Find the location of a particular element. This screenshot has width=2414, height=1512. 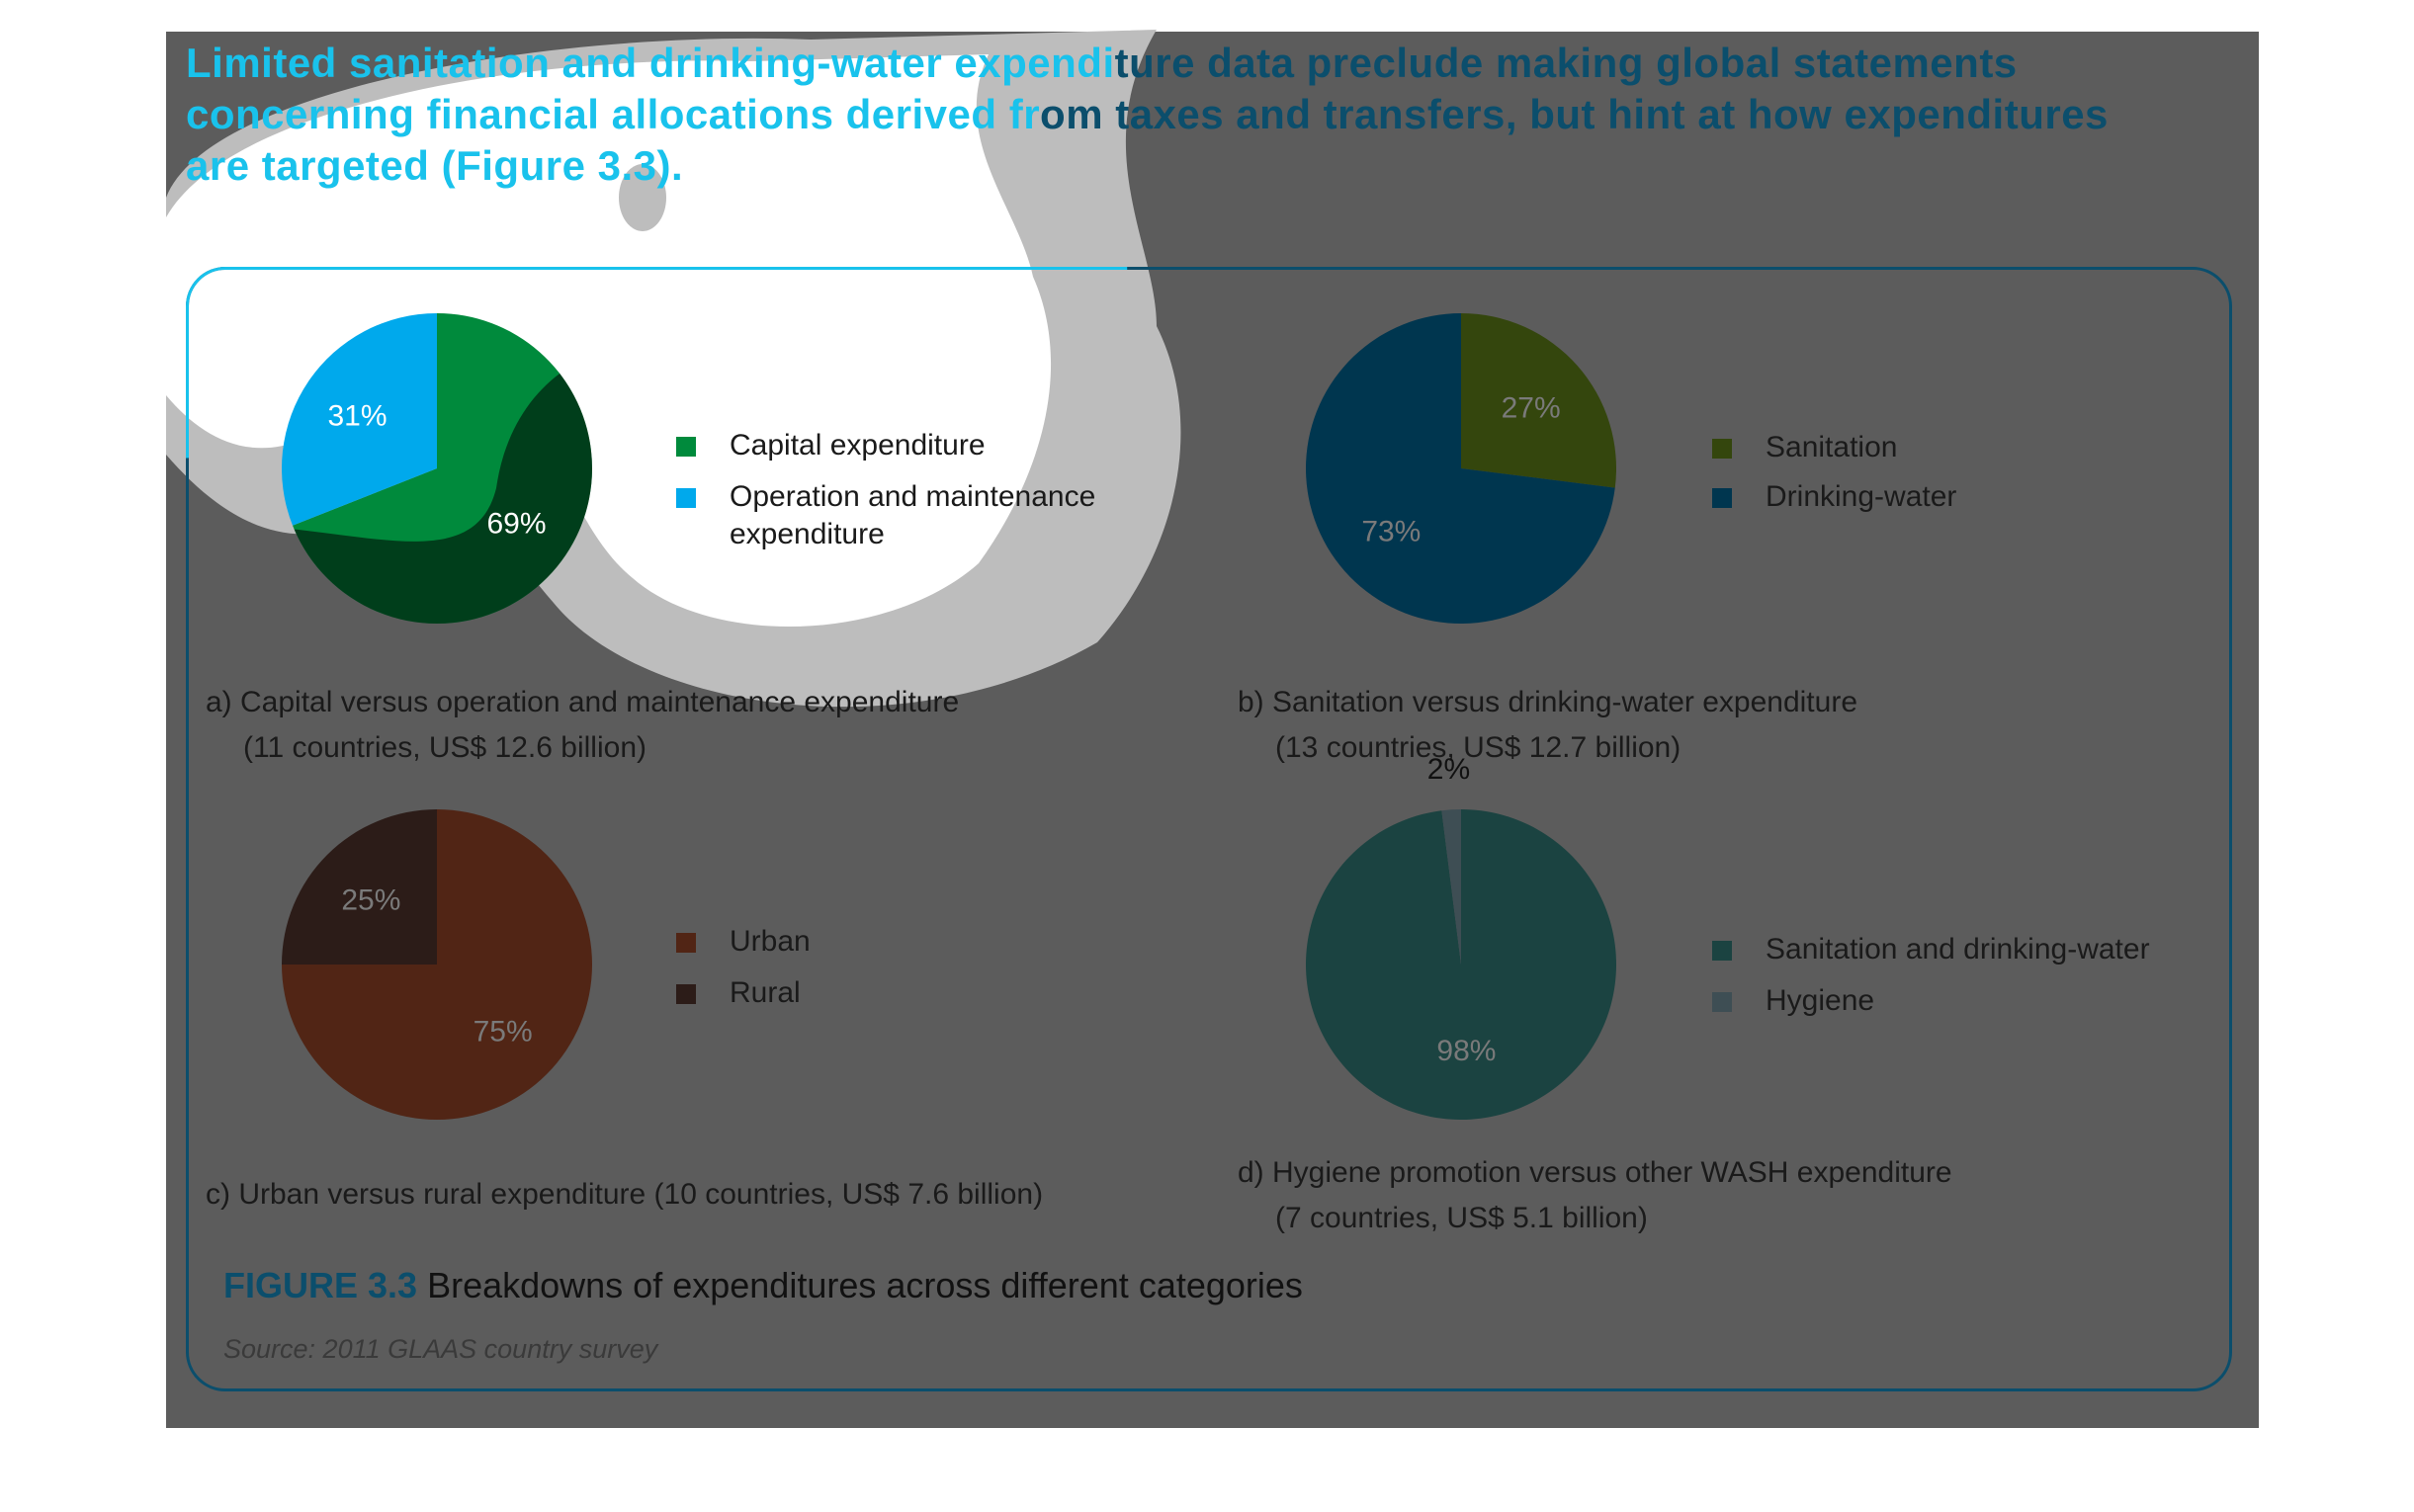

legend-label-sanitation: Sanitation is located at coordinates (1832, 447).